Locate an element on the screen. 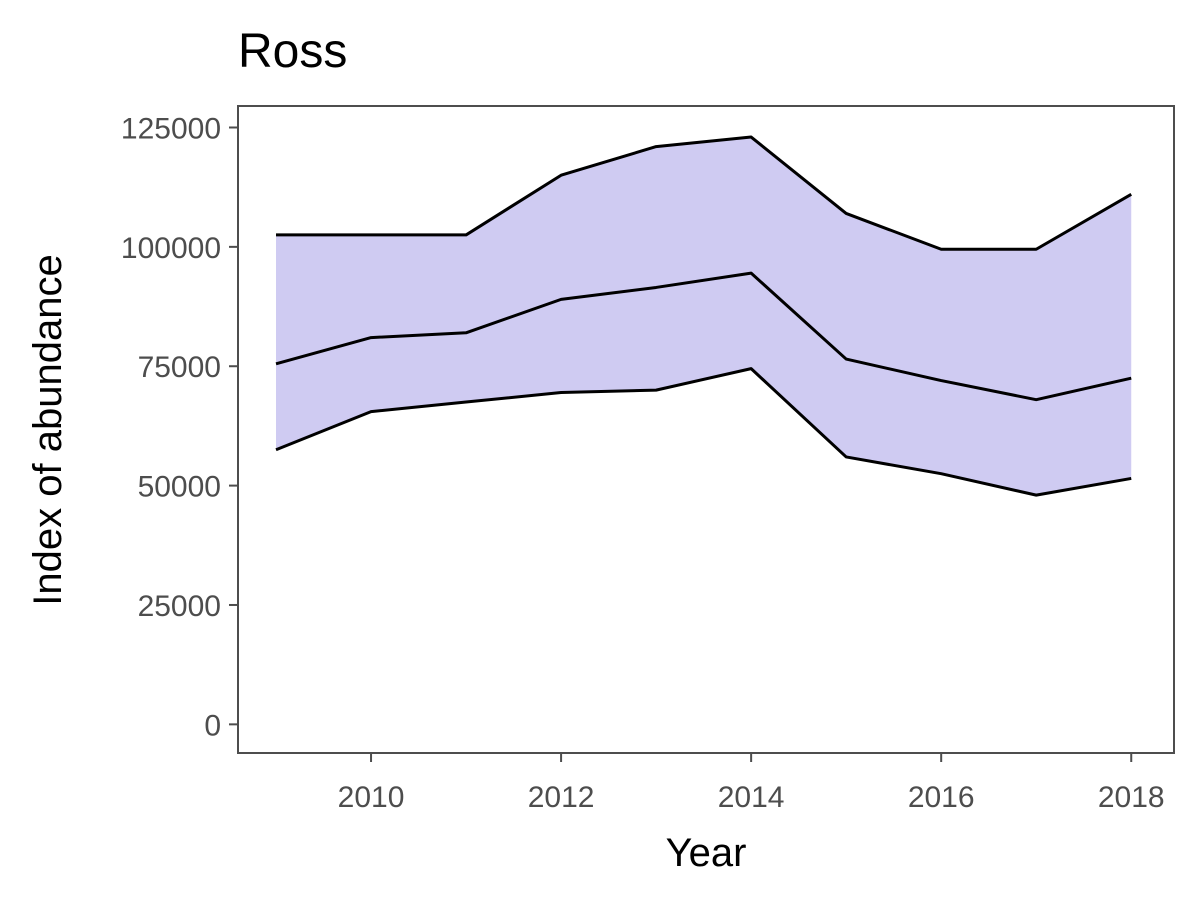 The image size is (1200, 900). x-axis-title: Year is located at coordinates (706, 853).